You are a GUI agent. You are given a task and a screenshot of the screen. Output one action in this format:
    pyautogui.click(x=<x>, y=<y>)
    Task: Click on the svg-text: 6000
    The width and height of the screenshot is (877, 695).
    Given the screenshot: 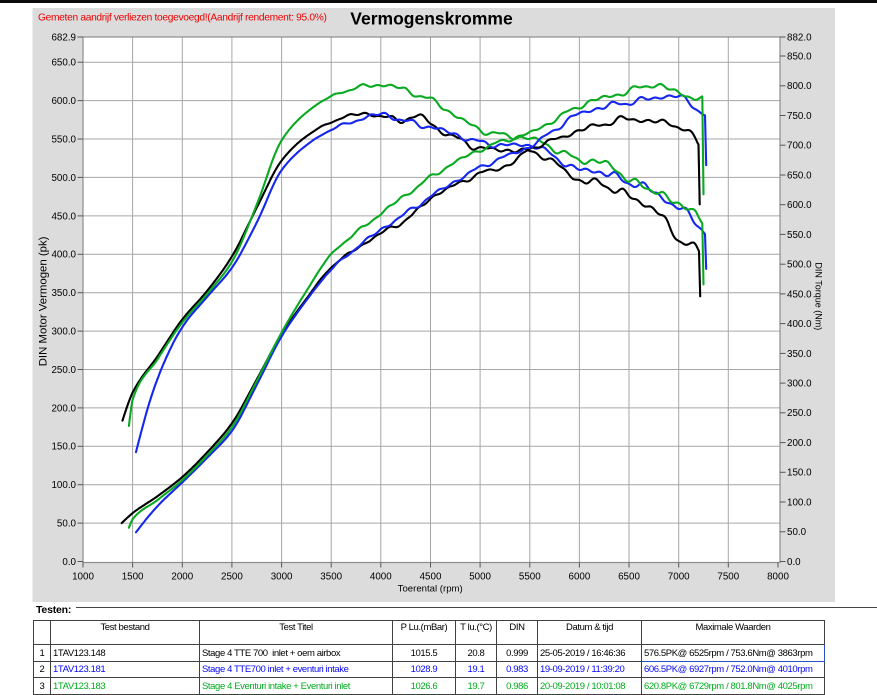 What is the action you would take?
    pyautogui.click(x=580, y=576)
    